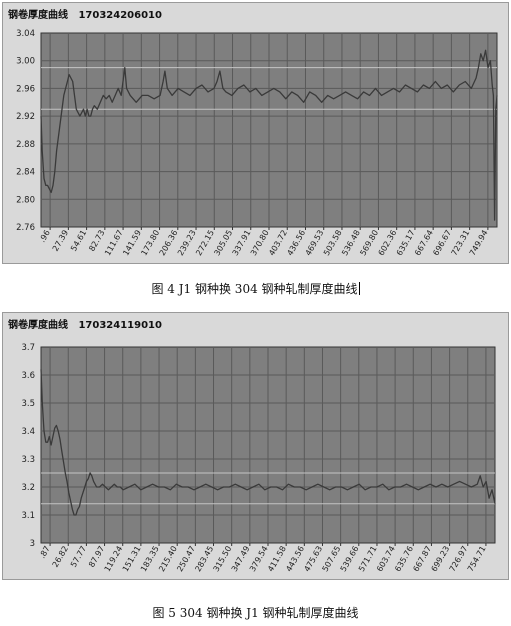  Describe the element at coordinates (78, 557) in the screenshot. I see `x-tick-label: 57.77` at that location.